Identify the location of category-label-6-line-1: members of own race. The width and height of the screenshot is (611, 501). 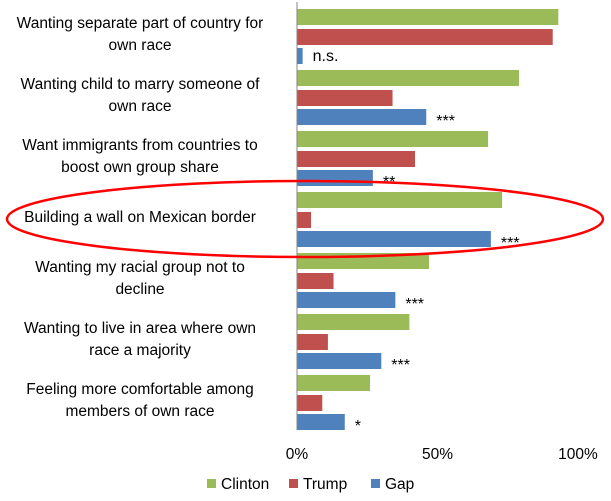
(139, 411).